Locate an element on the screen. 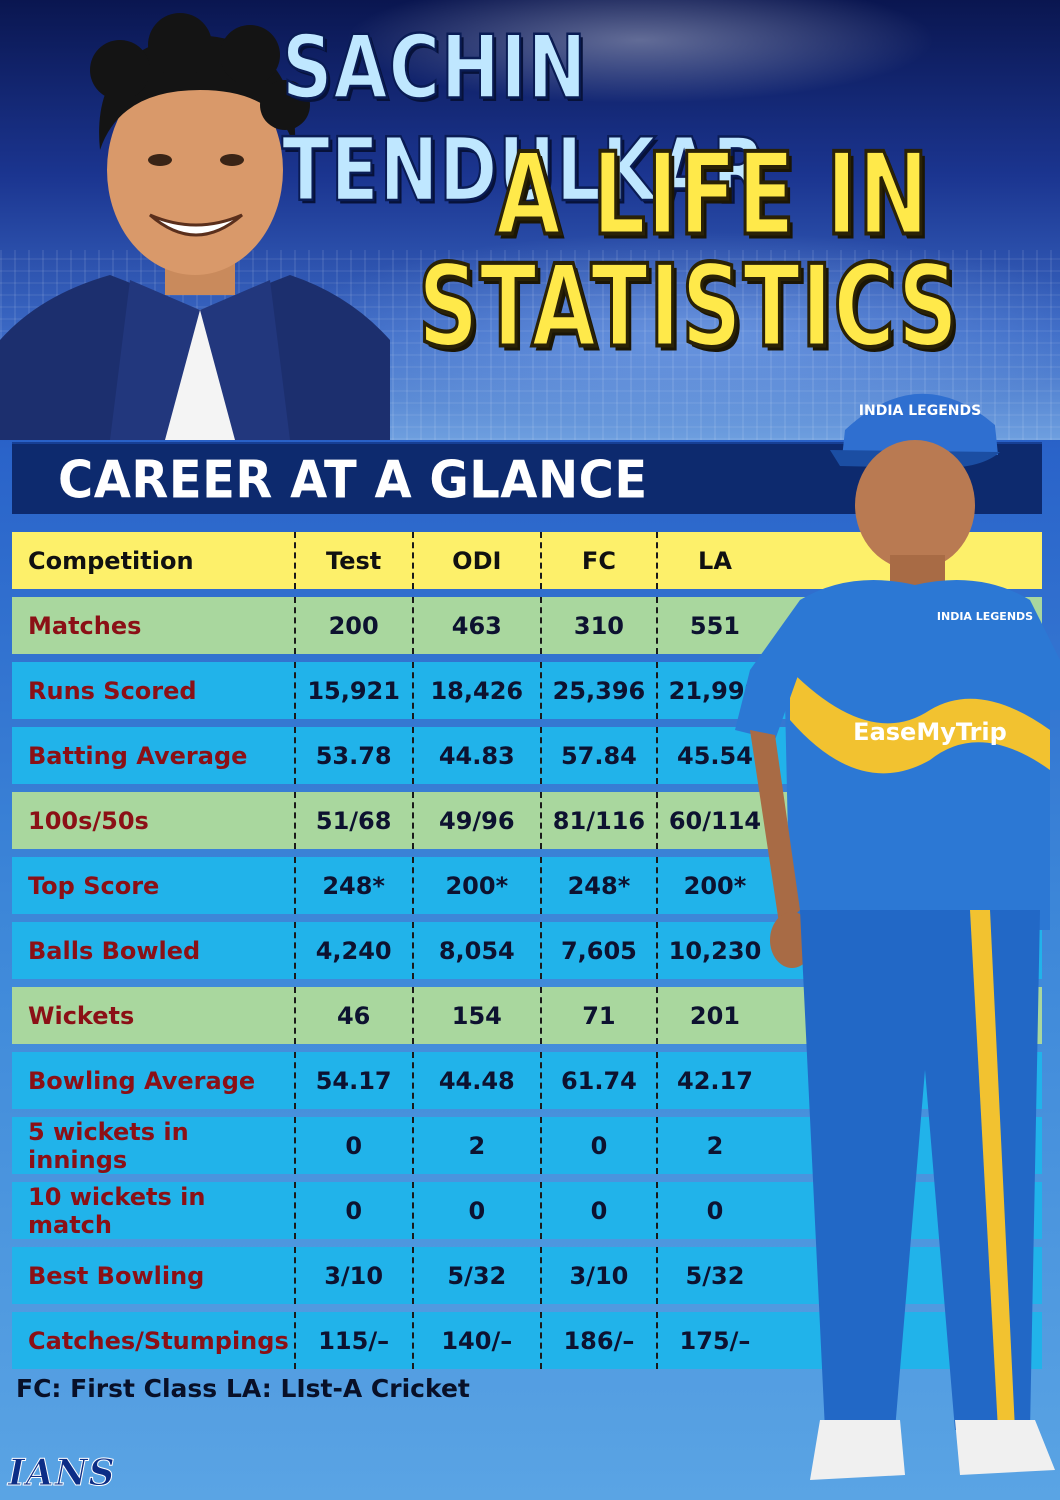 This screenshot has height=1500, width=1060. cell-fc: 3/10 is located at coordinates (597, 1275).